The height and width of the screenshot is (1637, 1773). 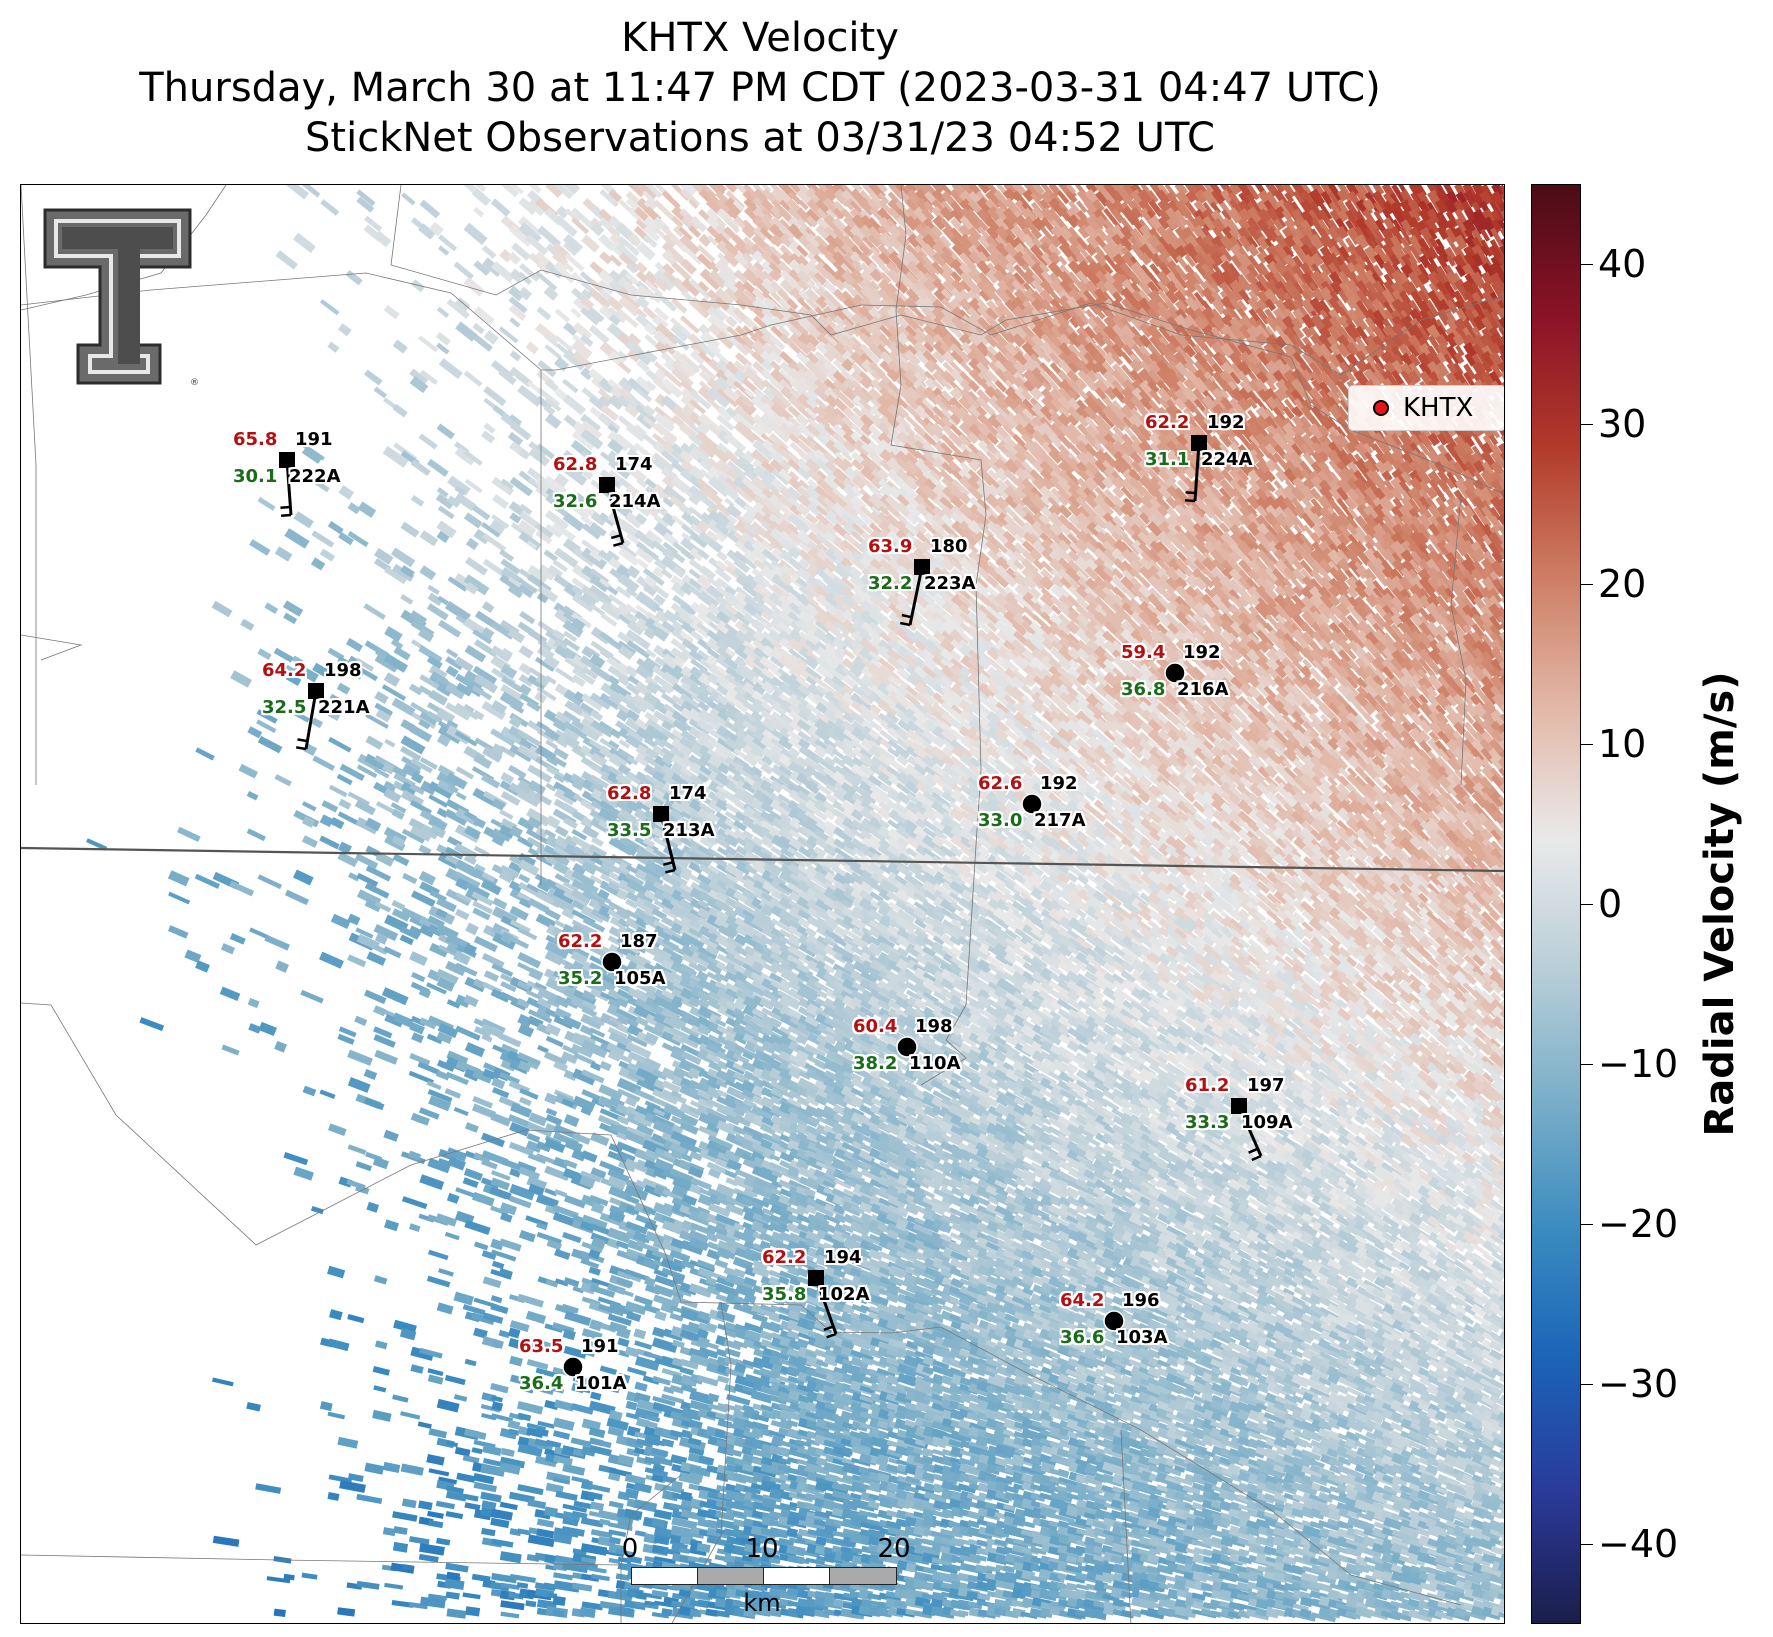 What do you see at coordinates (760, 38) in the screenshot?
I see `map-title: KHTX Velocity` at bounding box center [760, 38].